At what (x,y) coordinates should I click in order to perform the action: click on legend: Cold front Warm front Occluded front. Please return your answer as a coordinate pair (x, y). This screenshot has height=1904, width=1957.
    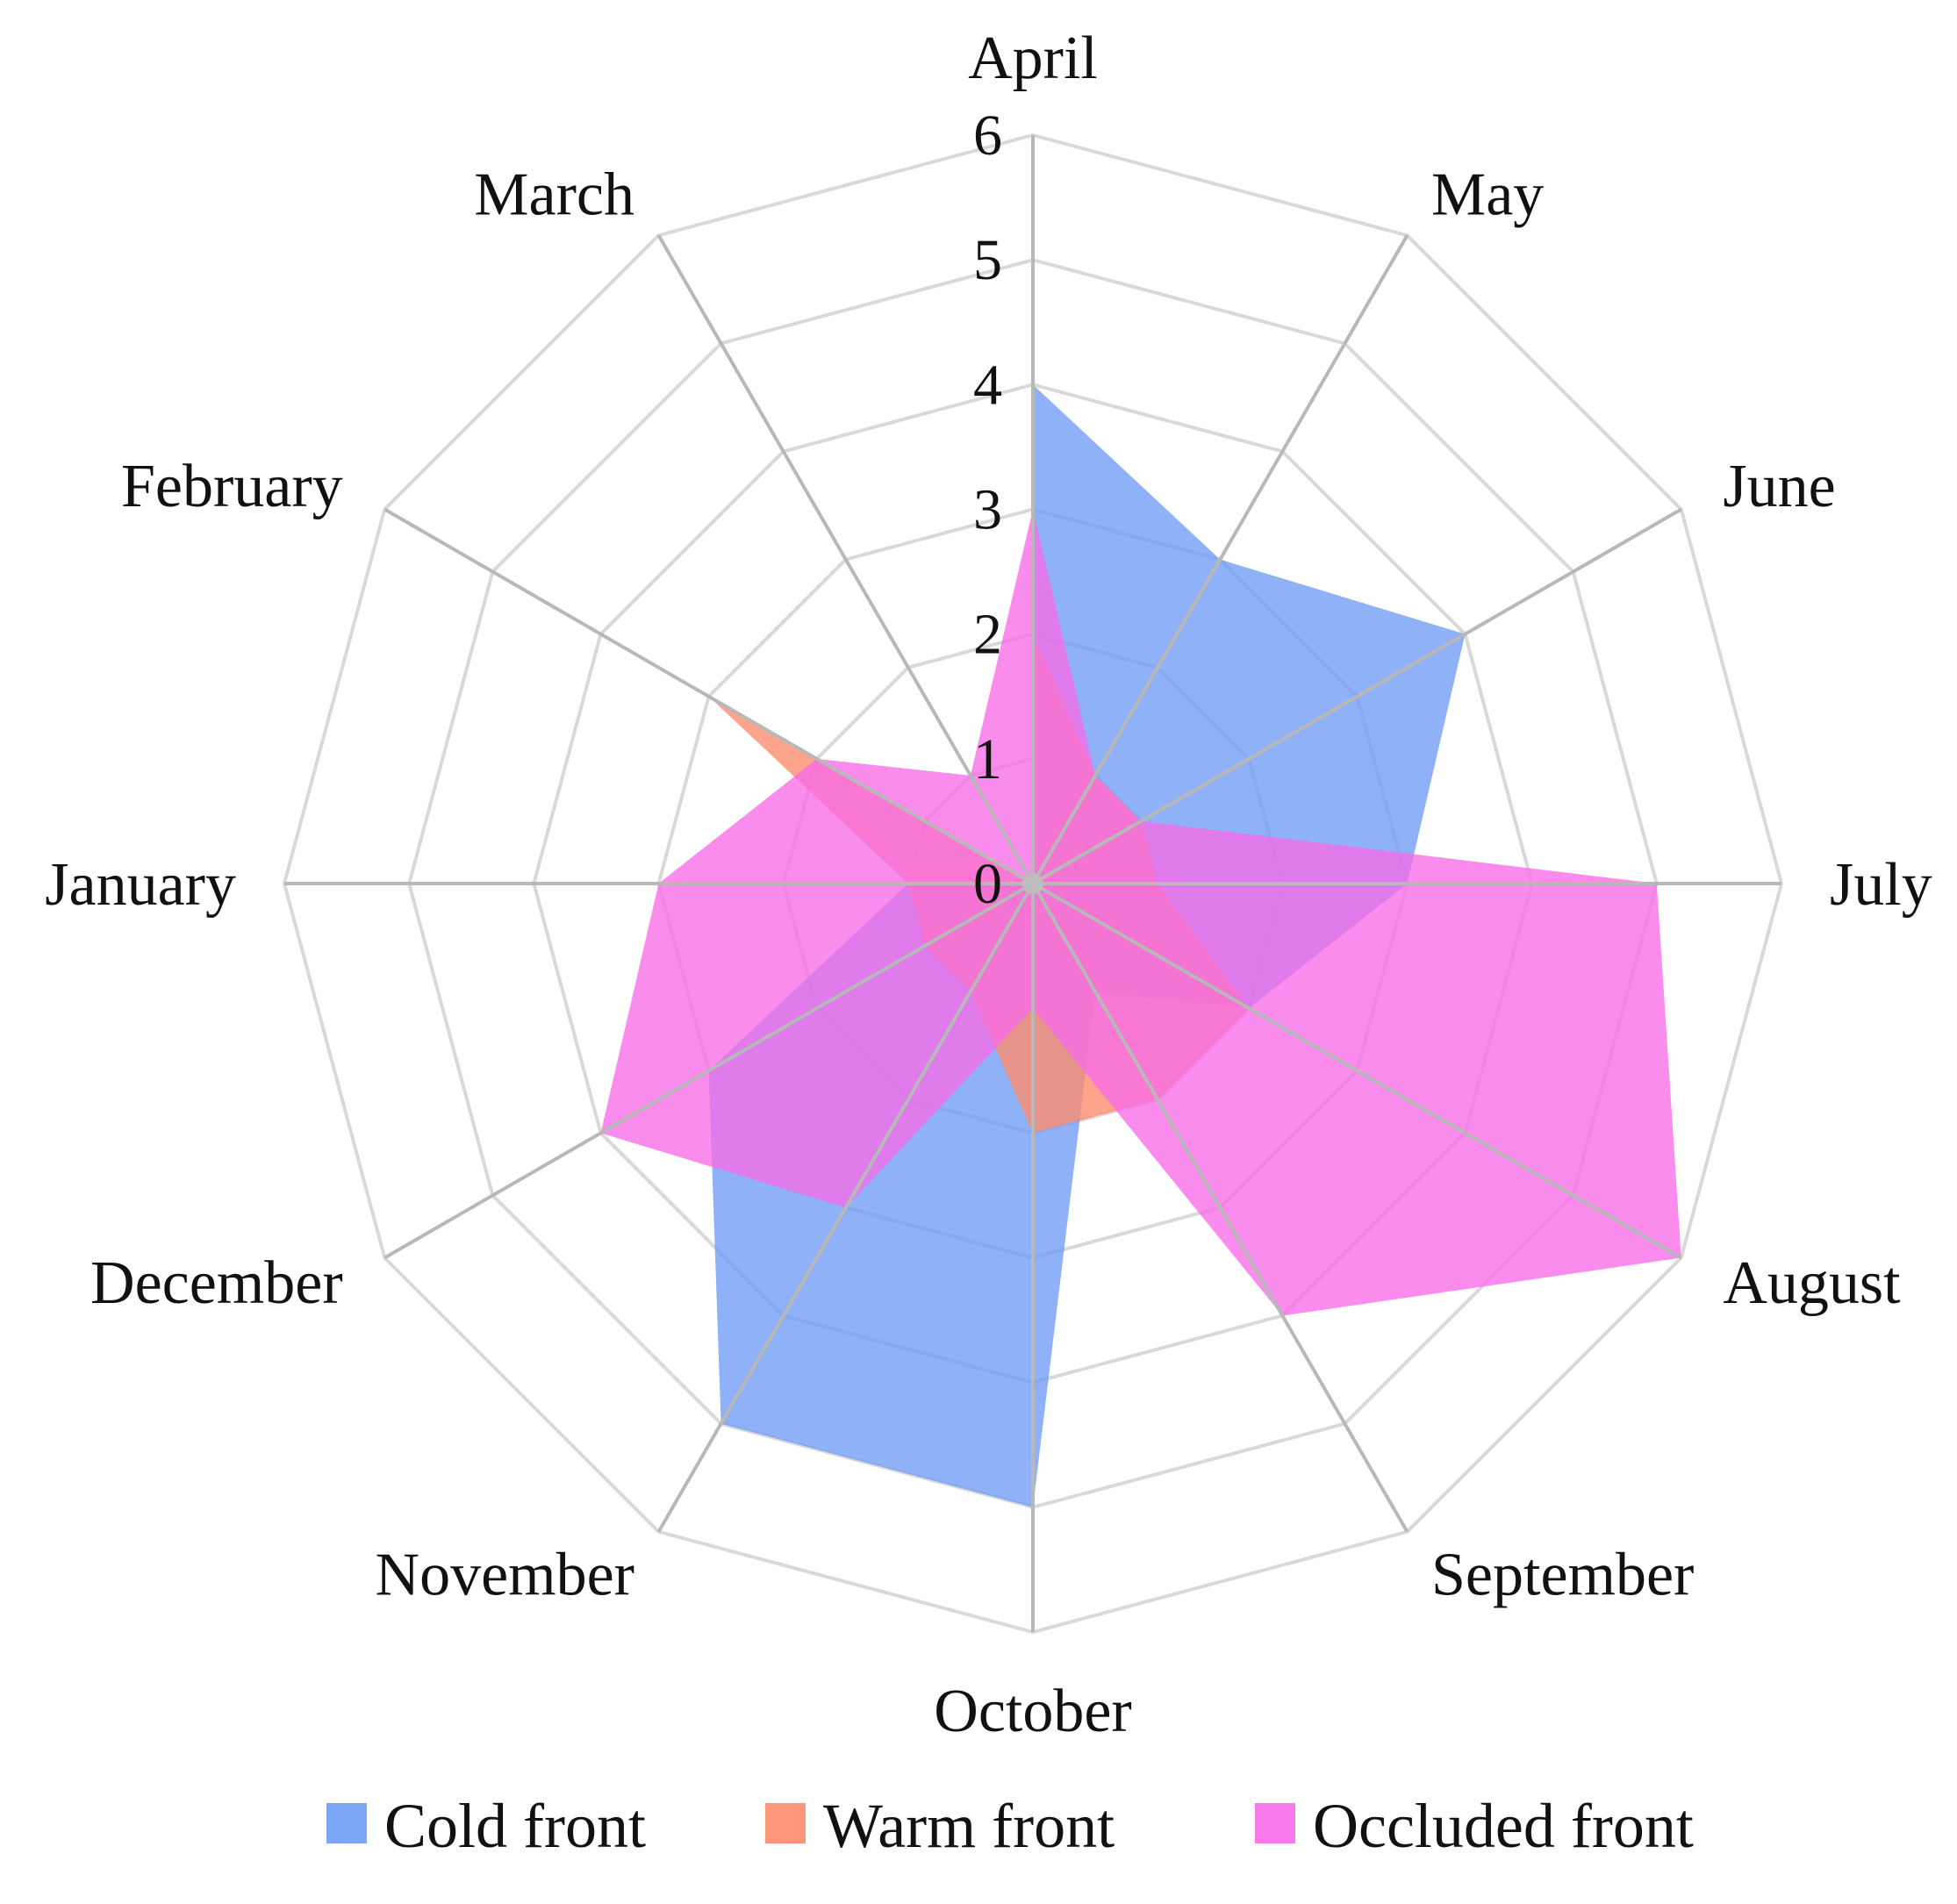
    Looking at the image, I should click on (1010, 1826).